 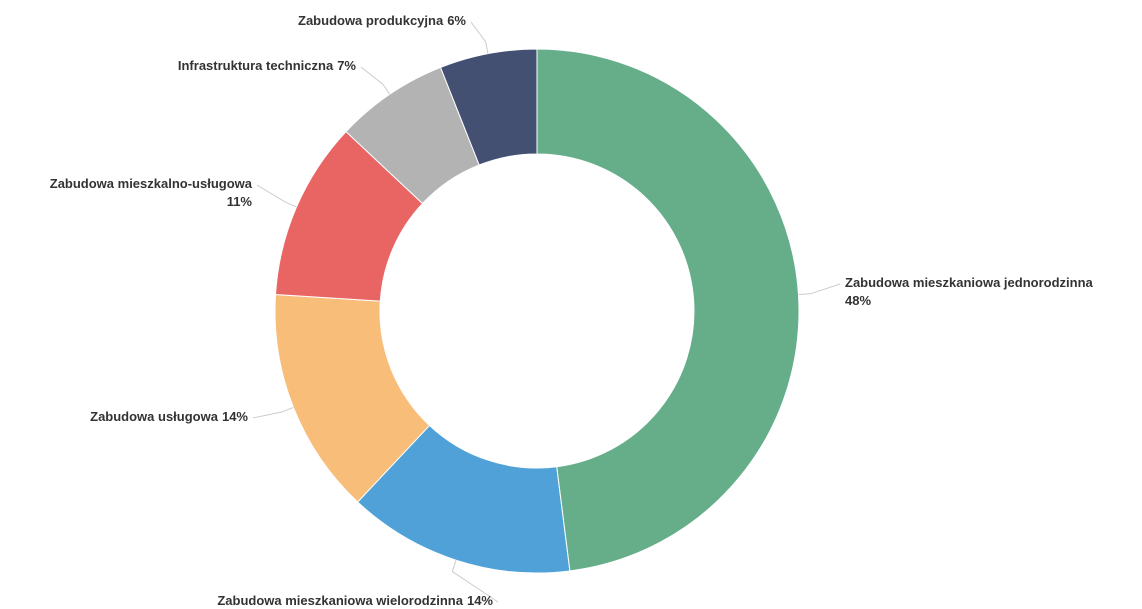 What do you see at coordinates (456, 20) in the screenshot?
I see `slice-value: 6%` at bounding box center [456, 20].